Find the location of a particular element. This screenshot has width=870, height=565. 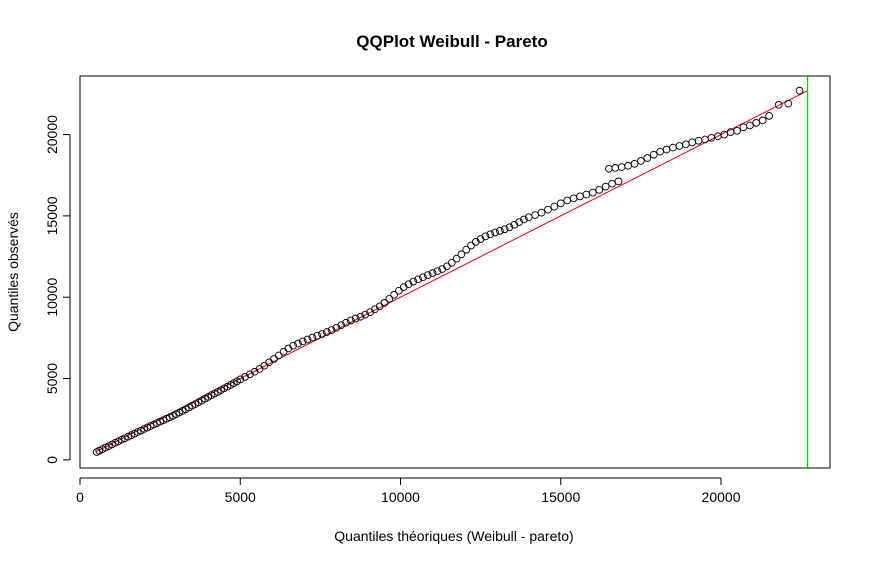

y-tick-label: 0 is located at coordinates (52, 460).